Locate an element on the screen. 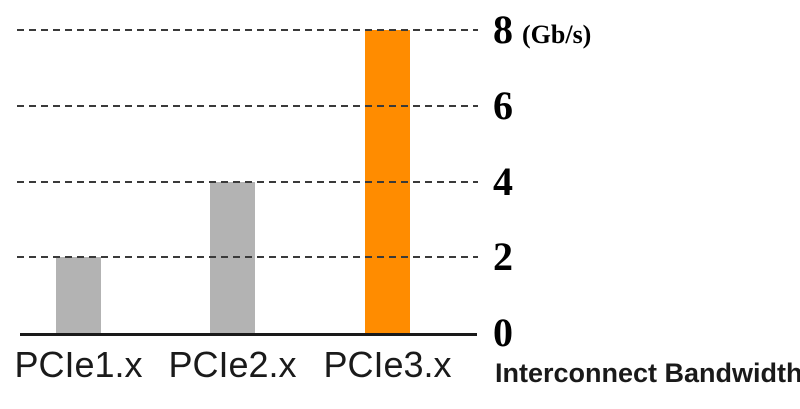 Image resolution: width=800 pixels, height=409 pixels. x-category-label: PCIe1.x is located at coordinates (78, 364).